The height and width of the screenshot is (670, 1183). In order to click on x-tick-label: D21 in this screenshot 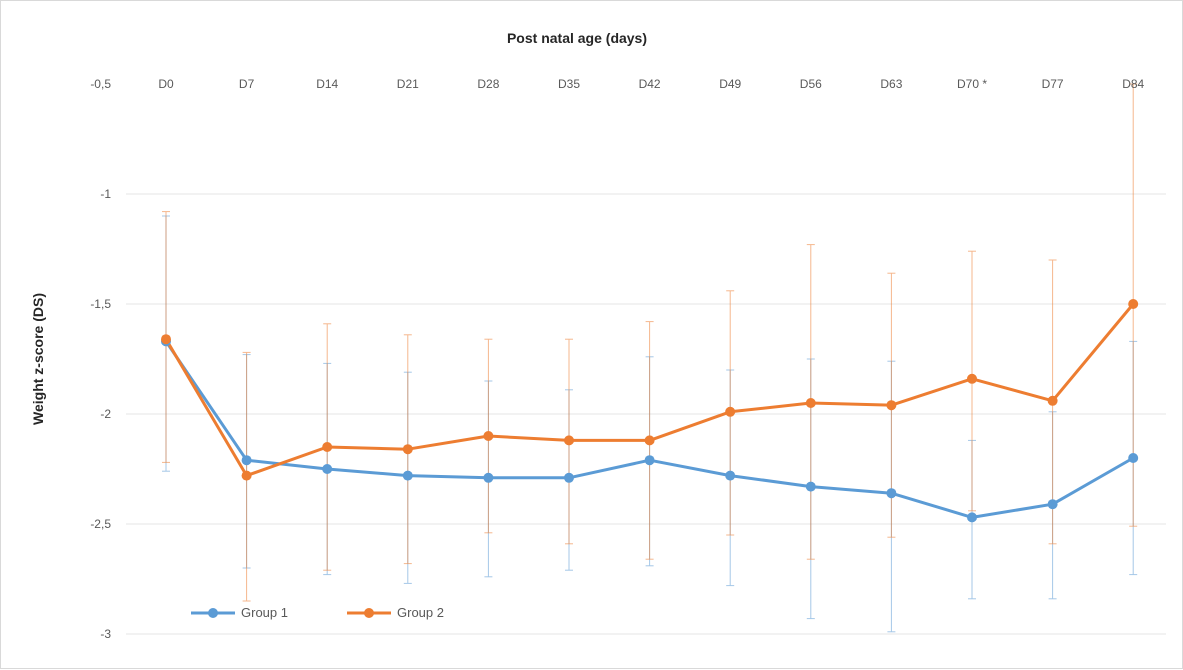, I will do `click(408, 84)`.